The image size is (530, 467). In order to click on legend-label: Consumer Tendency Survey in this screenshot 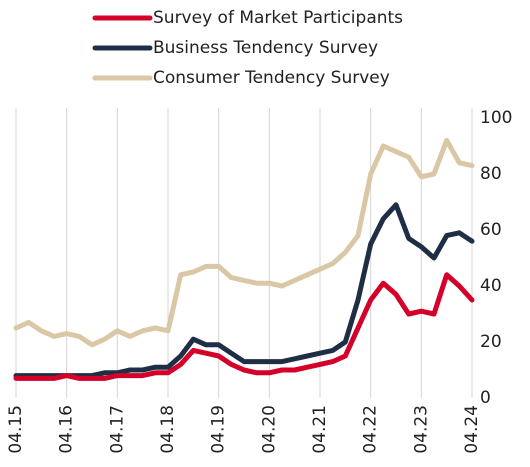, I will do `click(271, 78)`.